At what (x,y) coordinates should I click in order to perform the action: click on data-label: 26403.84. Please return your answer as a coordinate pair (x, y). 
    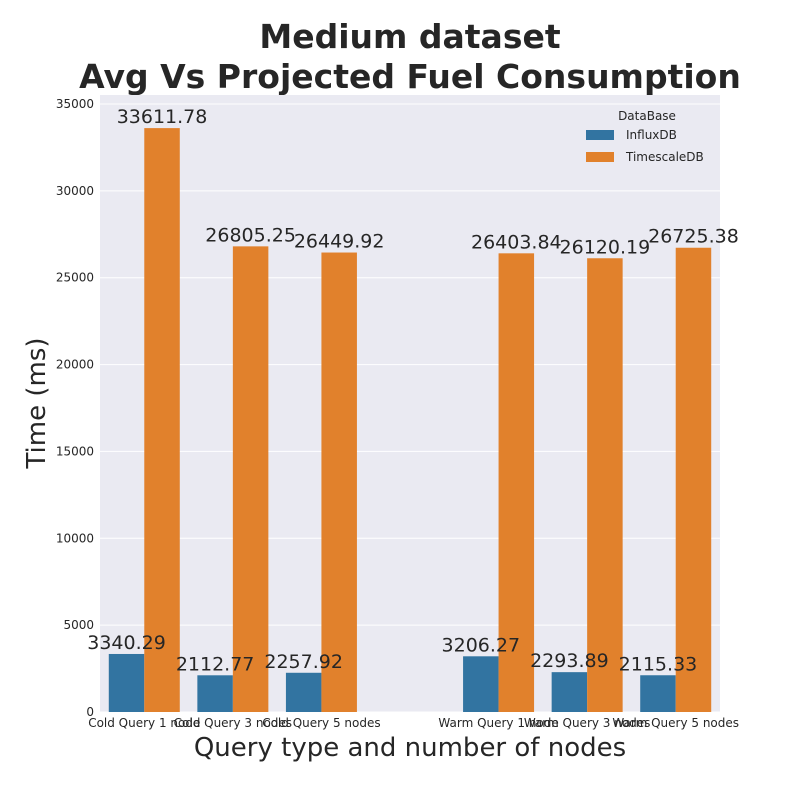
    Looking at the image, I should click on (516, 242).